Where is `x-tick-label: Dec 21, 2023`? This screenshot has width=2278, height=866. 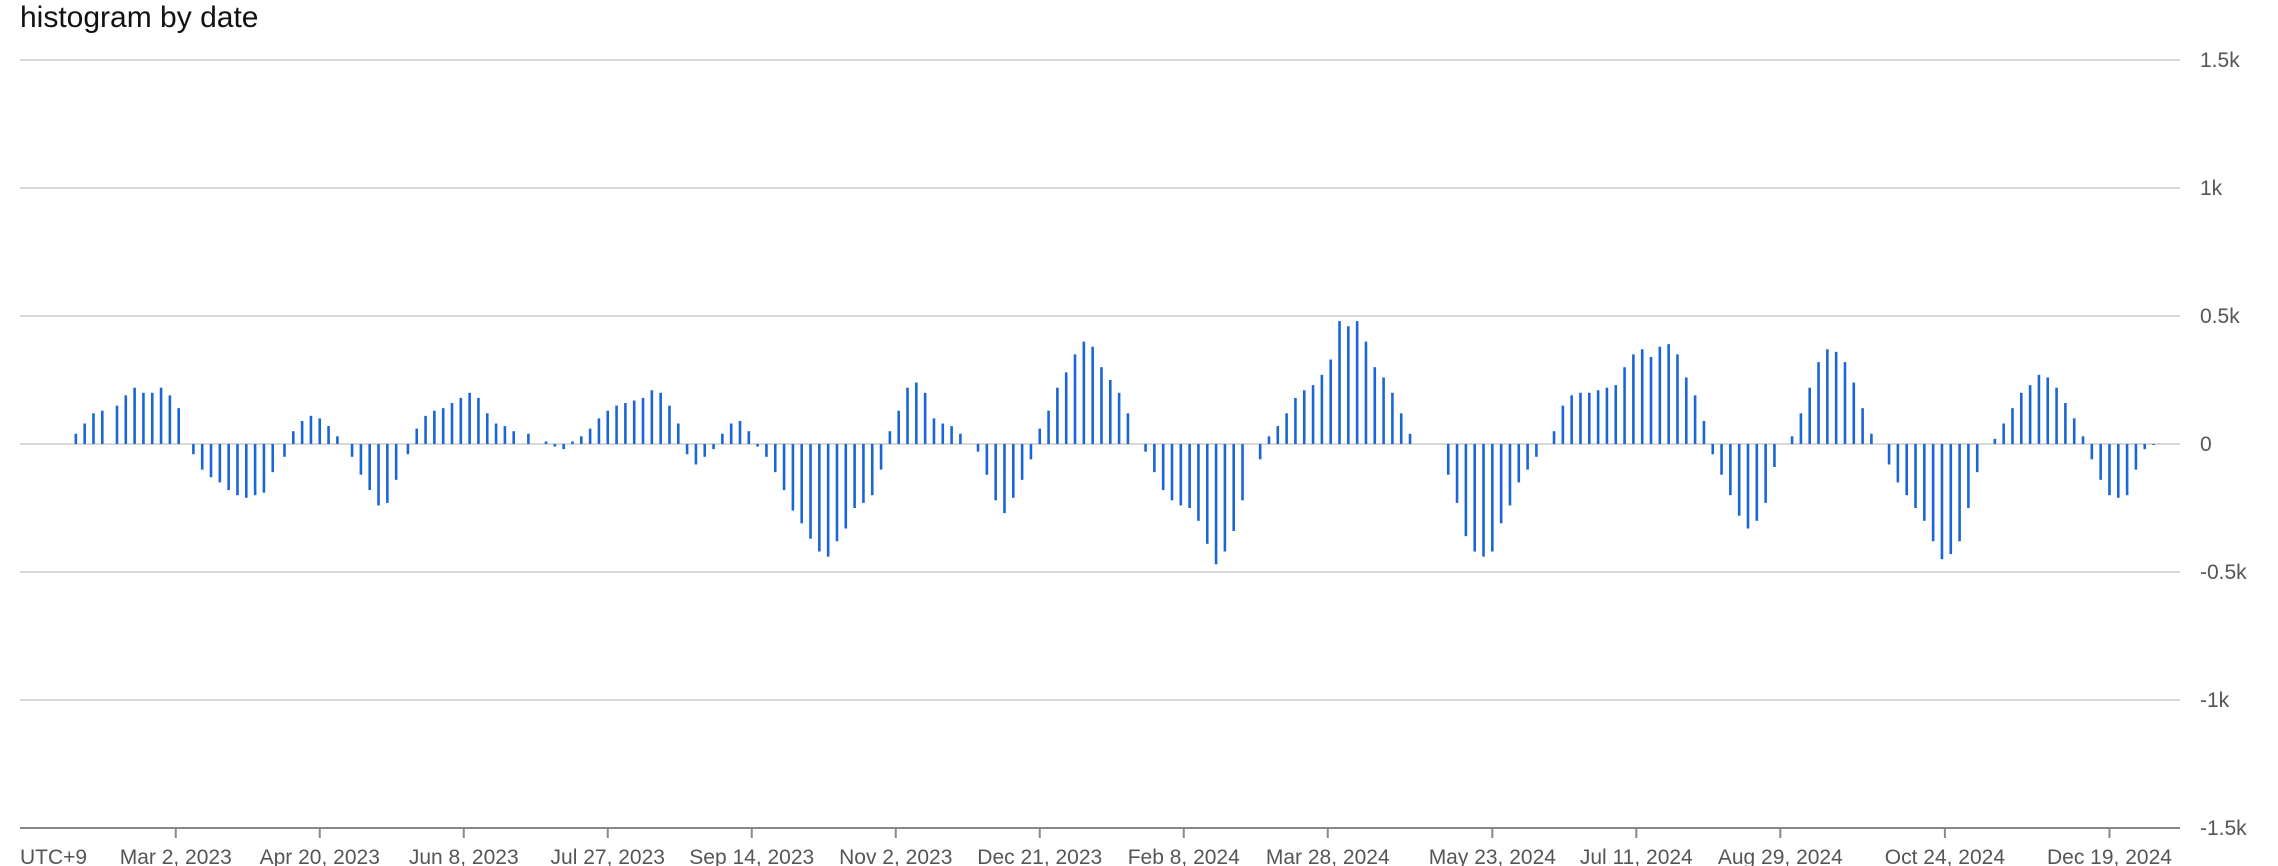 x-tick-label: Dec 21, 2023 is located at coordinates (1039, 856).